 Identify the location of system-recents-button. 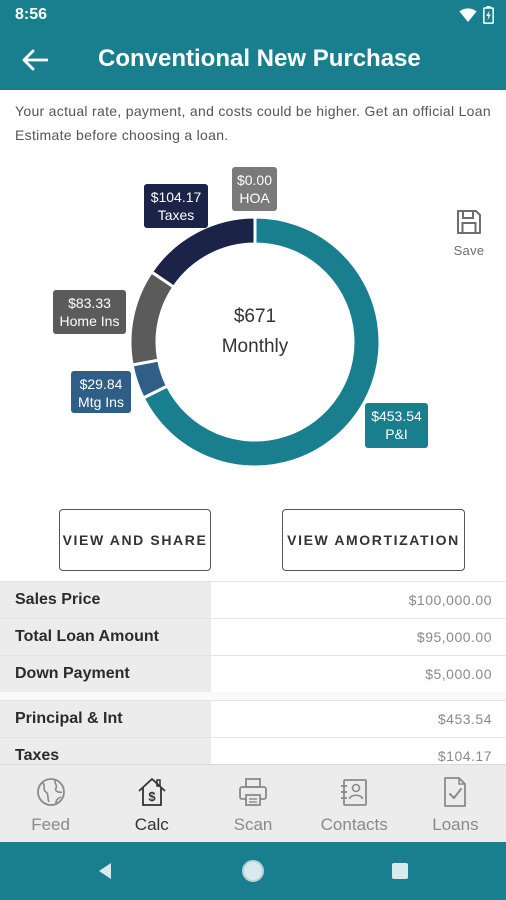
(400, 871).